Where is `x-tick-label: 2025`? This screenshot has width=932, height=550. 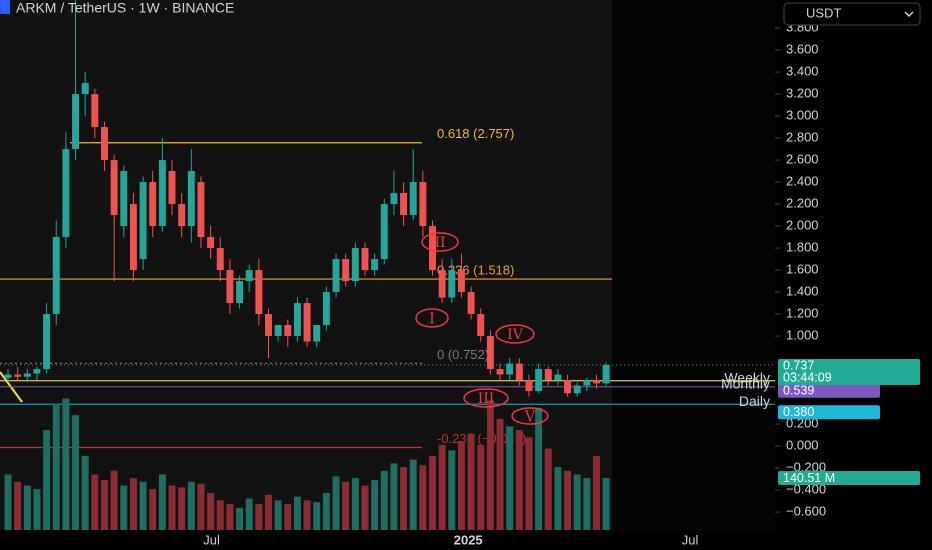
x-tick-label: 2025 is located at coordinates (468, 539).